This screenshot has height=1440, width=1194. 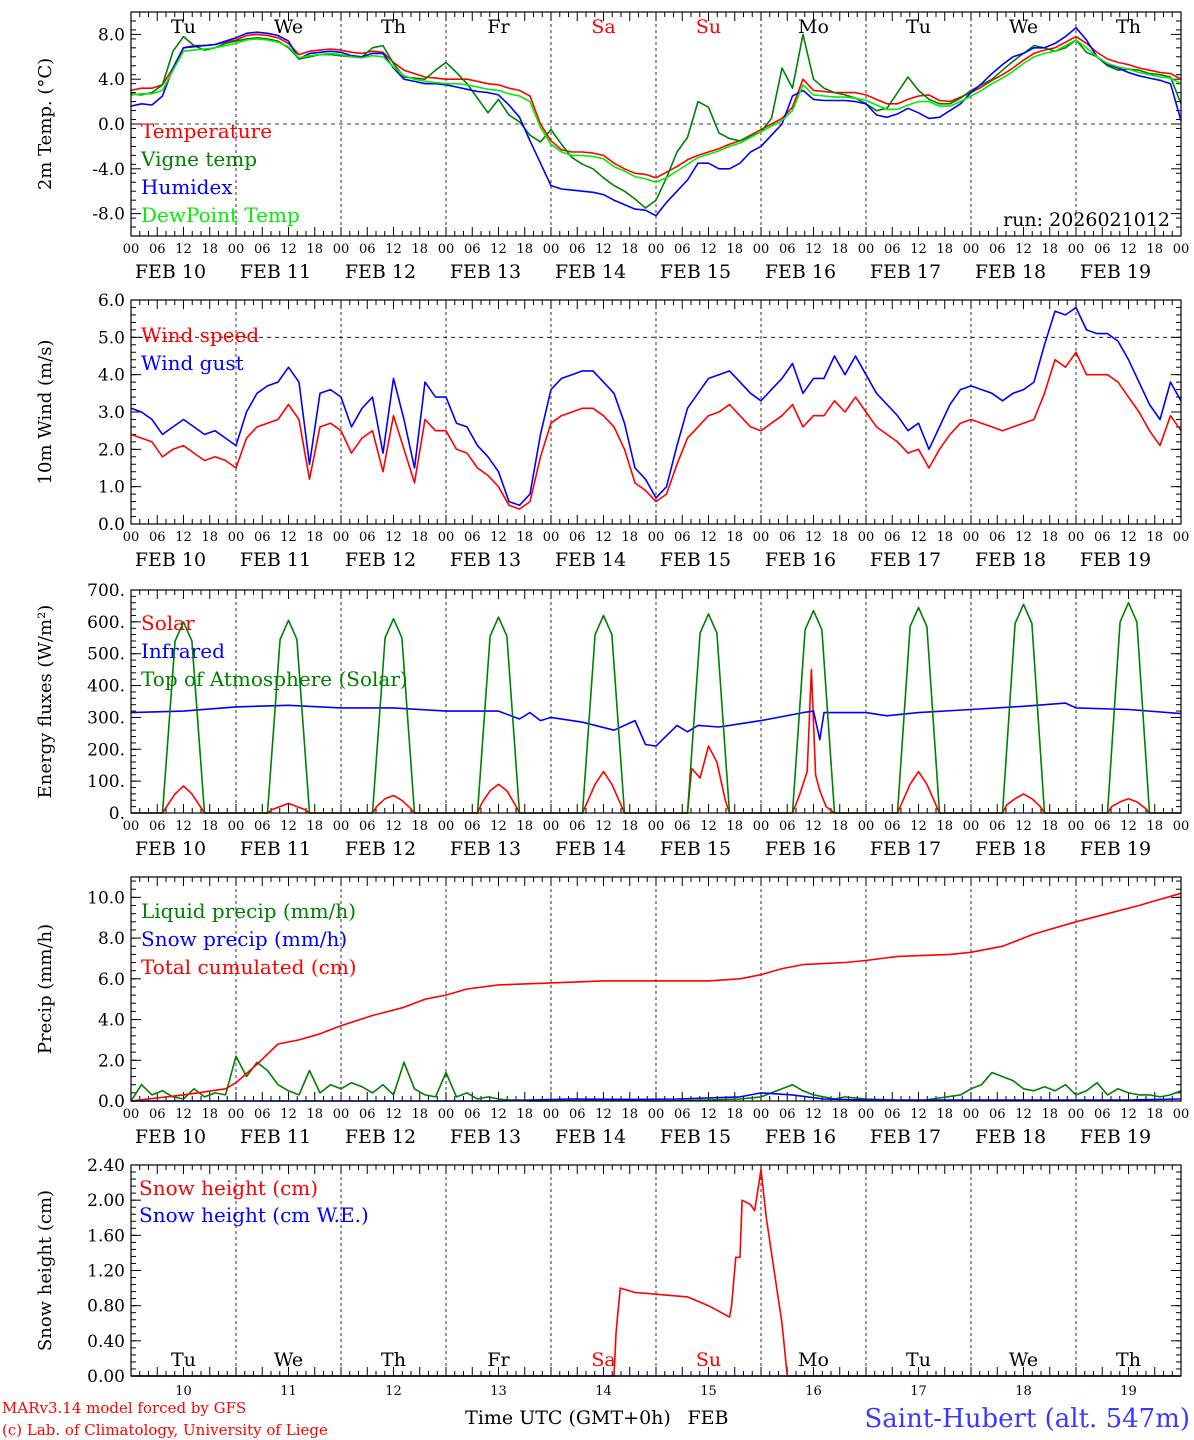 What do you see at coordinates (220, 215) in the screenshot?
I see `legend-entry: DewPoint Temp` at bounding box center [220, 215].